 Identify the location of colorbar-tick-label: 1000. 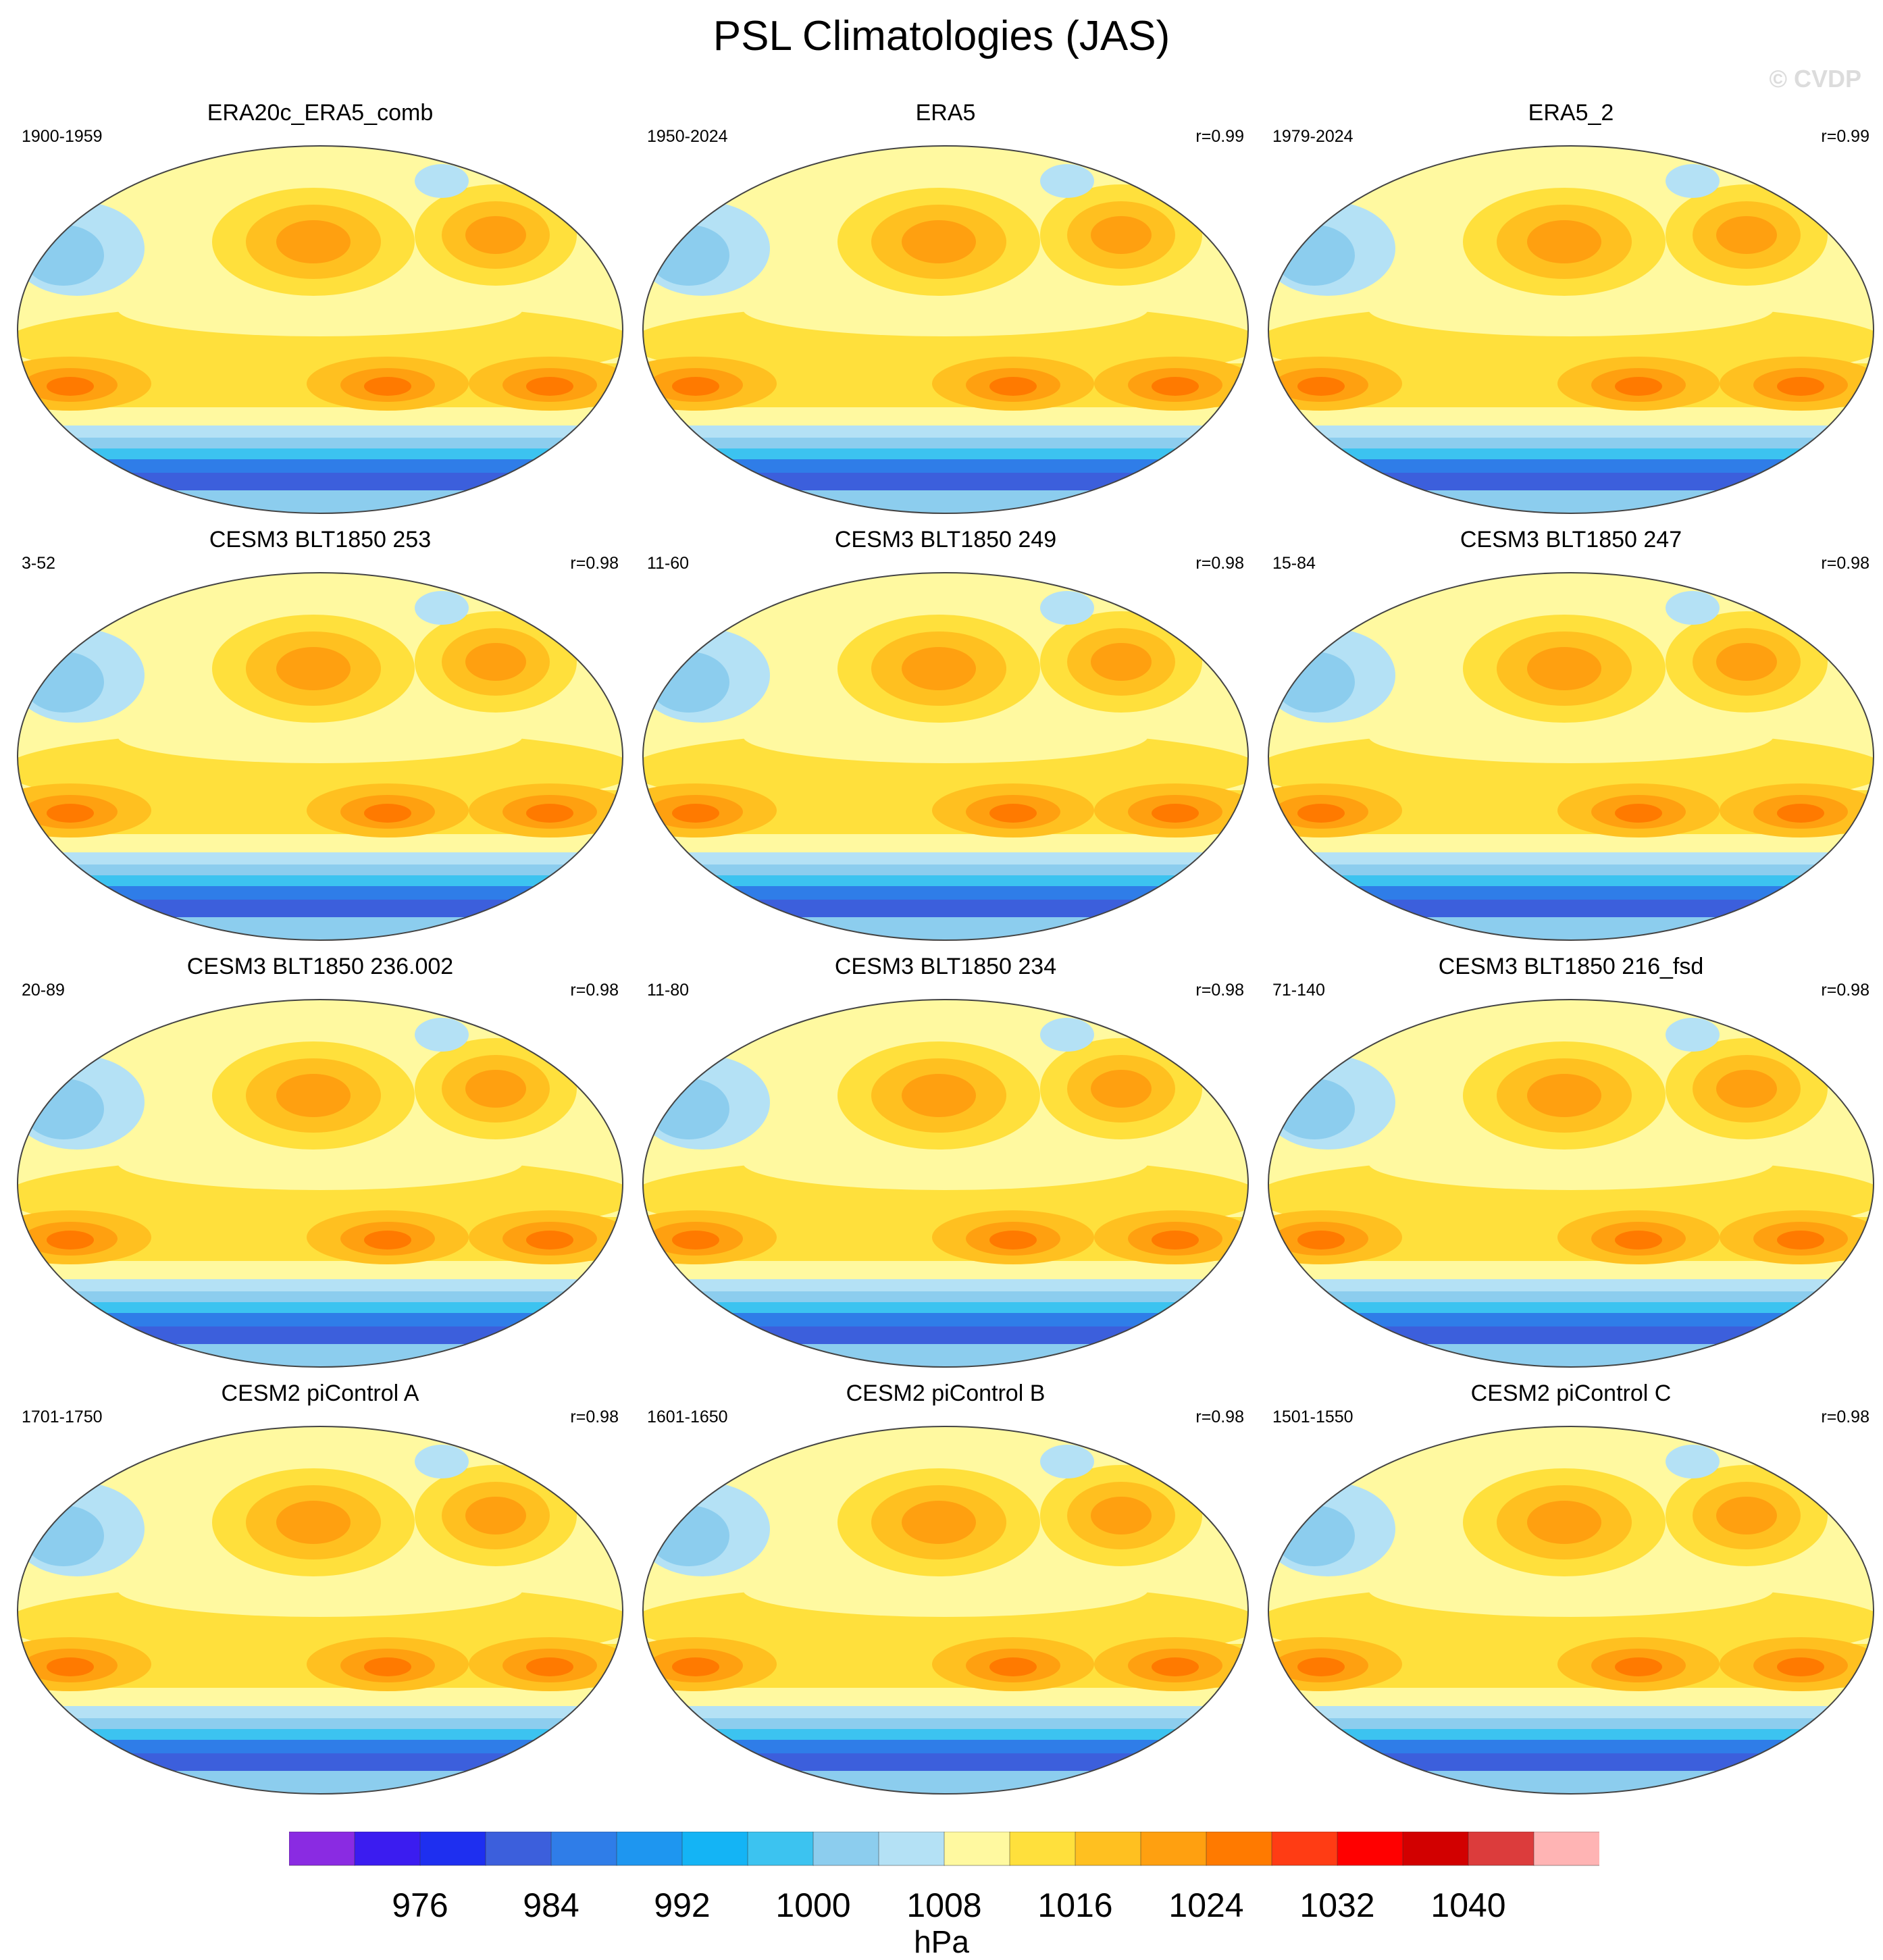
(813, 1905).